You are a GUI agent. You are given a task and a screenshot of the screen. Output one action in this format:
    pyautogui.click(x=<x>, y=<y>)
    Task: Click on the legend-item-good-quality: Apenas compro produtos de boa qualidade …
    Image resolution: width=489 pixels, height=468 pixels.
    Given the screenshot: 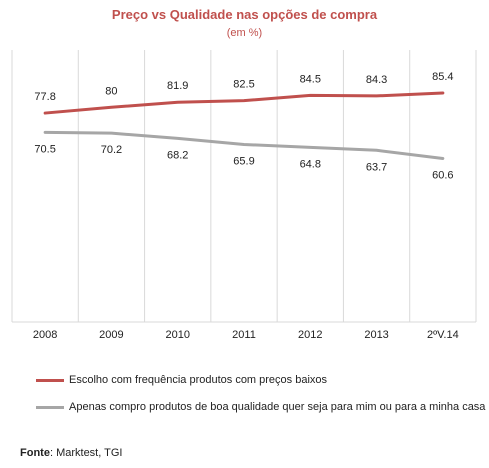 What is the action you would take?
    pyautogui.click(x=260, y=407)
    